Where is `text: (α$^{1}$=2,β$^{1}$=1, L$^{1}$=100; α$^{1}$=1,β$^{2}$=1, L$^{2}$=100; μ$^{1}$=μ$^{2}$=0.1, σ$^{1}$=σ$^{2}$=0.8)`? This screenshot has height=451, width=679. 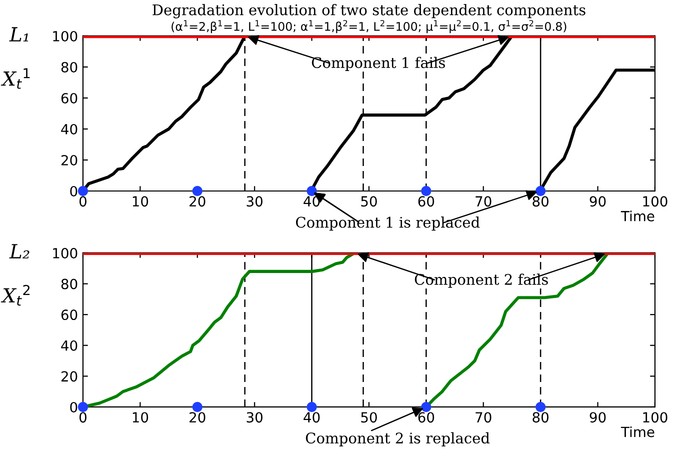
text: (α$^{1}$=2,β$^{1}$=1, L$^{1}$=100; α$^{1}$=1,β$^{2}$=1, L$^{2}$=100; μ$^{1}$=μ$^{2}$=0.1, σ$^{1}$=σ$^{2}$=0.8) is located at coordinates (369, 27).